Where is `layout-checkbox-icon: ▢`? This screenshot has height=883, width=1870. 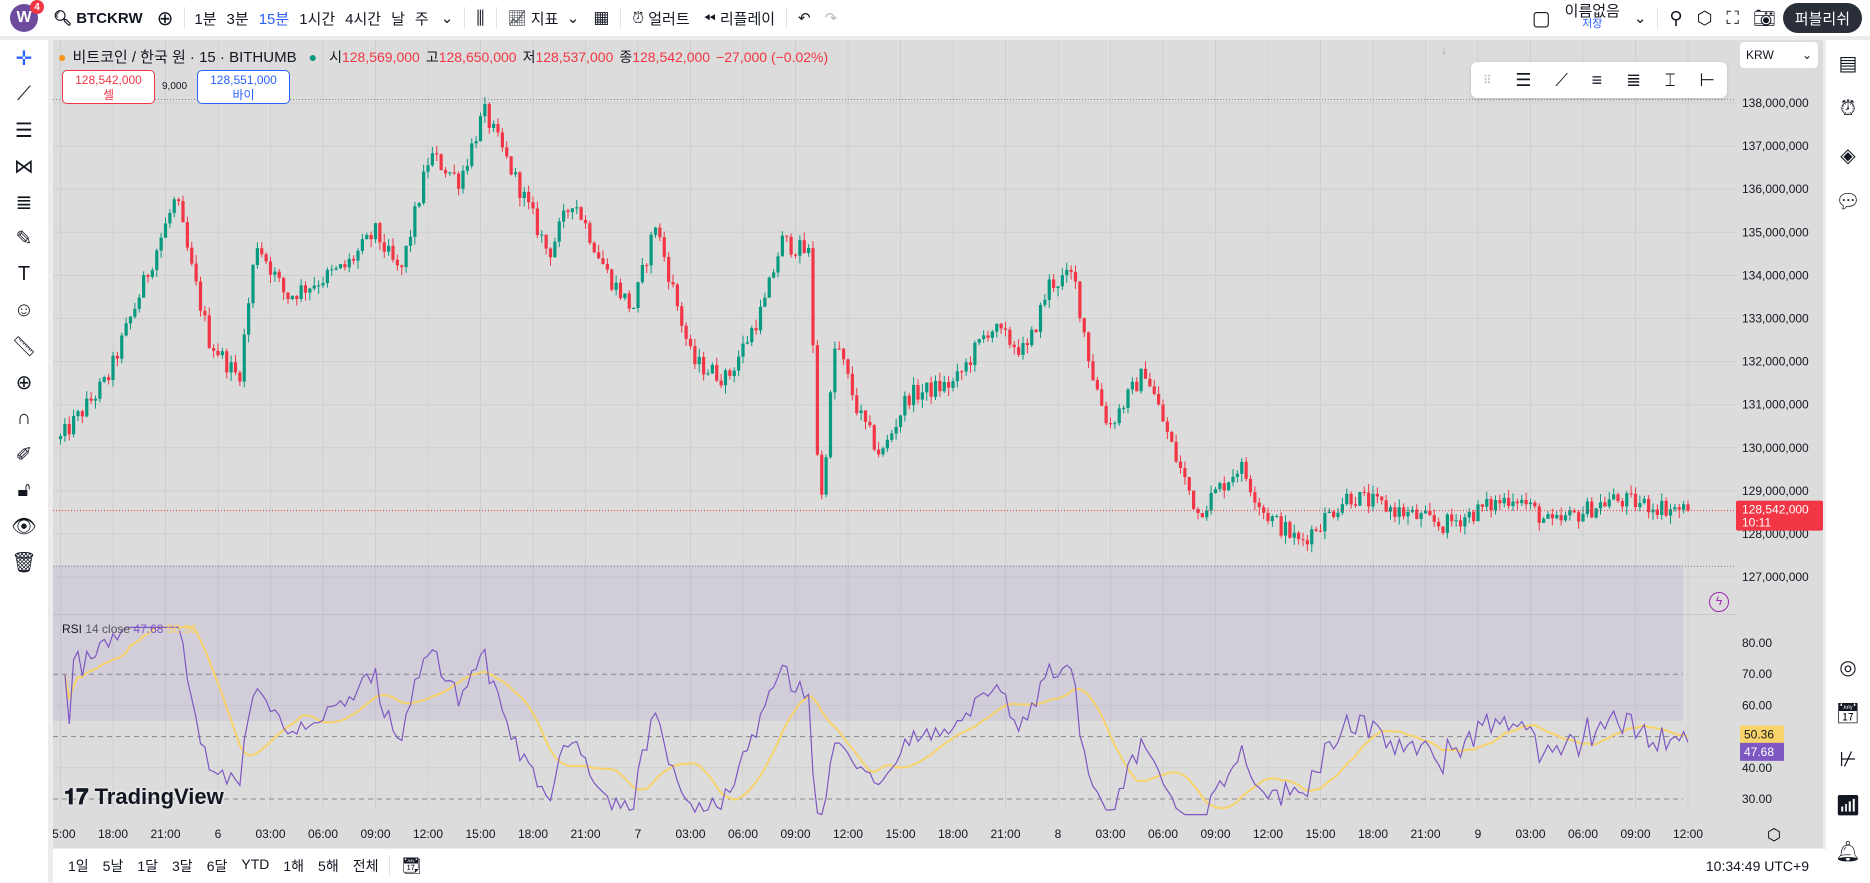 layout-checkbox-icon: ▢ is located at coordinates (1541, 18).